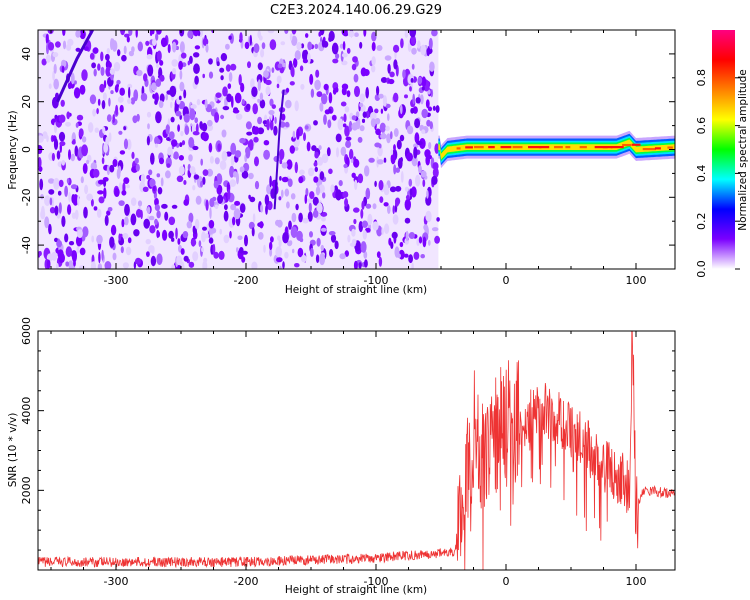 This screenshot has width=750, height=600. I want to click on y-tick-label: 2000, so click(26, 490).